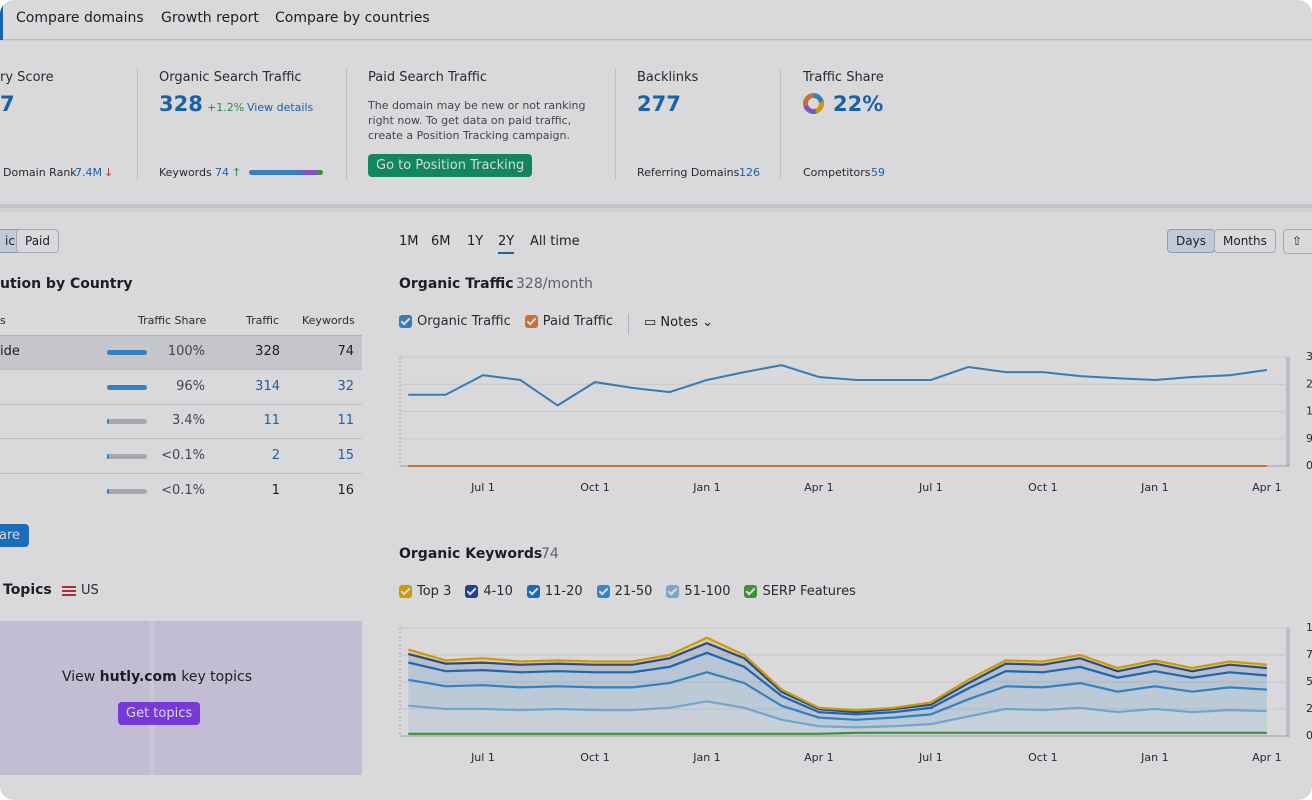  Describe the element at coordinates (138, 677) in the screenshot. I see `topics-domain: hutly.com` at that location.